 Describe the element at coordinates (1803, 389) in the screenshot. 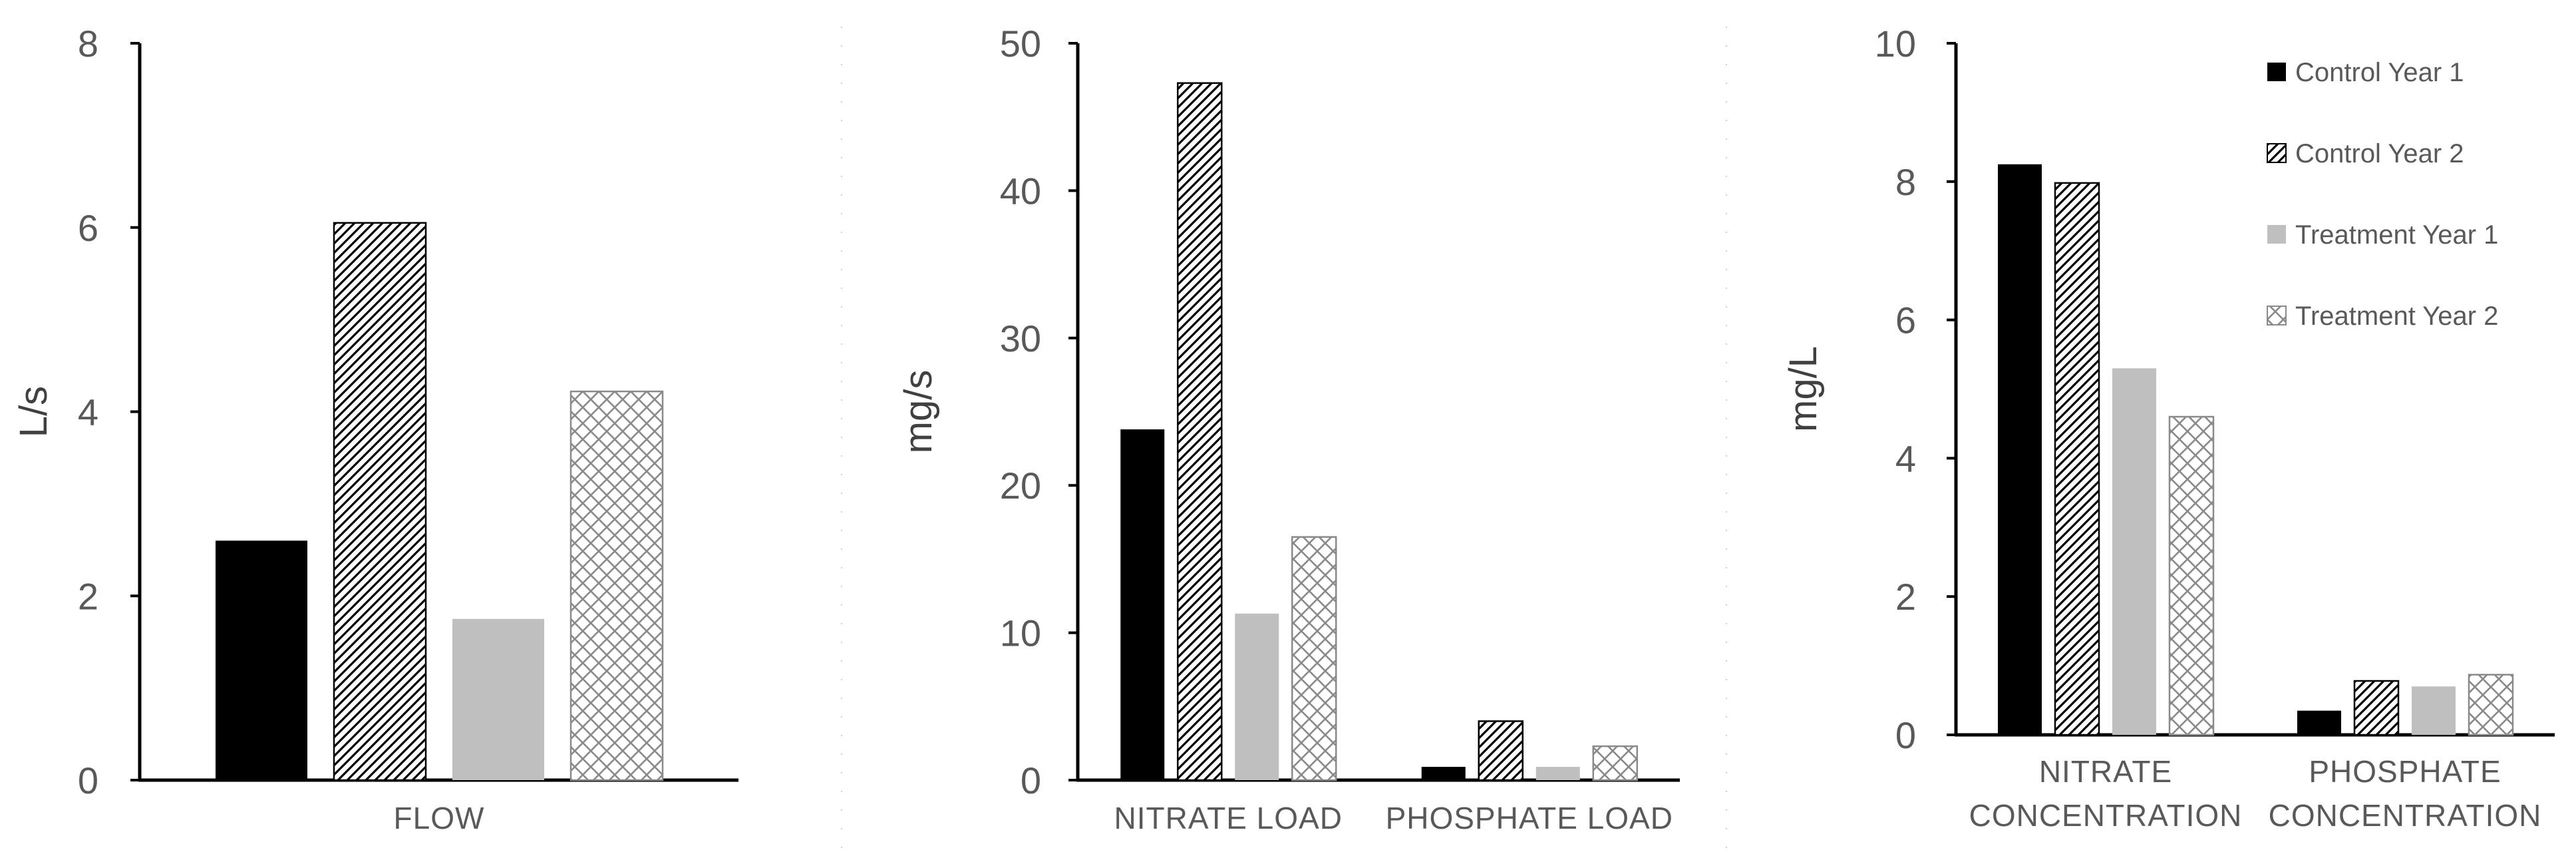

I see `y-axis-title: mg/L` at that location.